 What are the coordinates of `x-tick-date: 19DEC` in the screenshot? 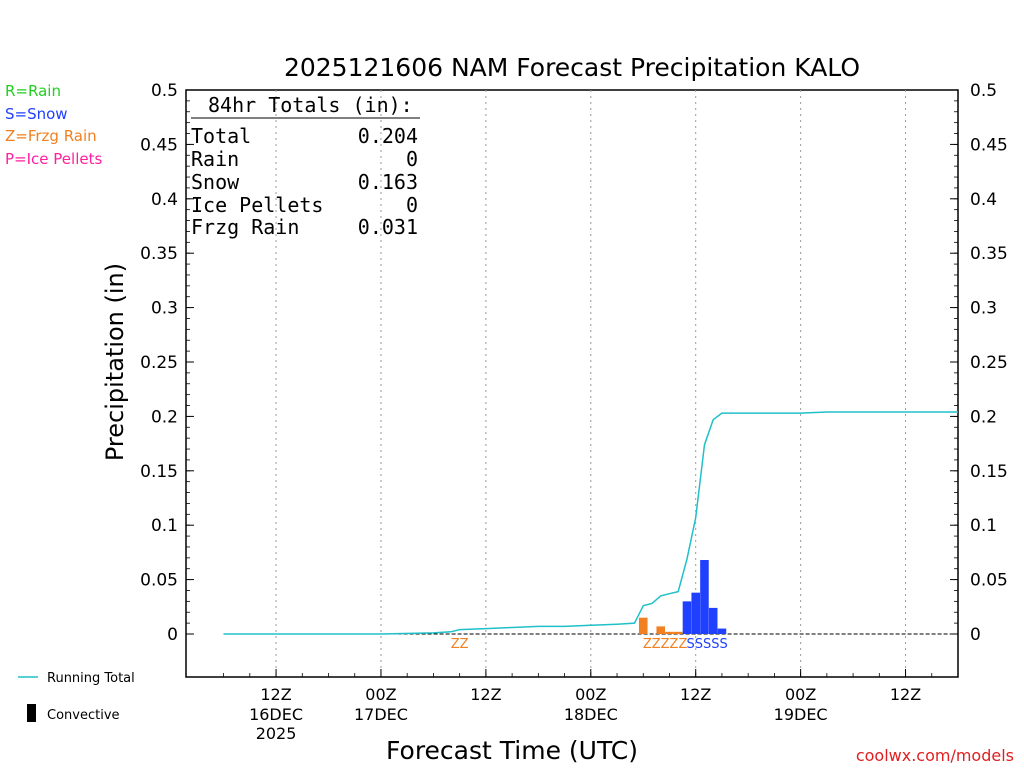 It's located at (801, 714).